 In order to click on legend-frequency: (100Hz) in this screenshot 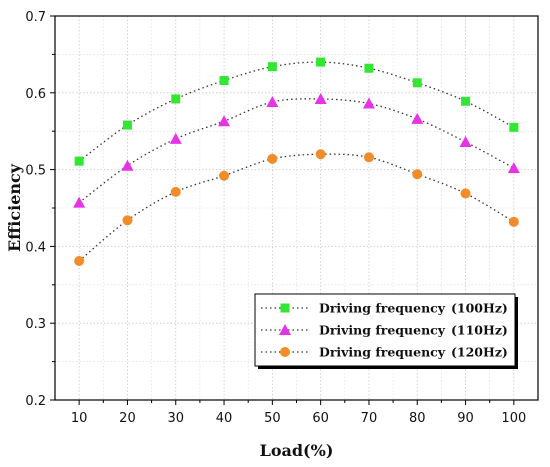, I will do `click(479, 308)`.